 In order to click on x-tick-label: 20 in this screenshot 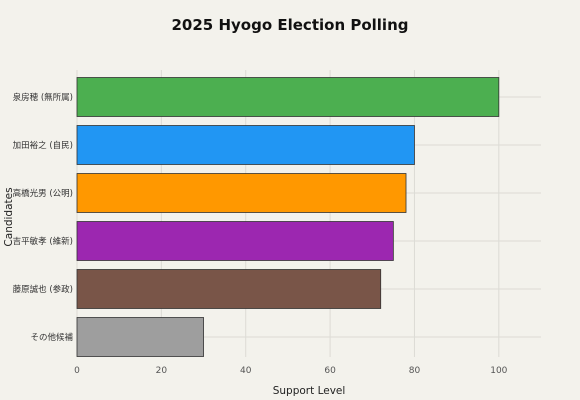, I will do `click(162, 371)`.